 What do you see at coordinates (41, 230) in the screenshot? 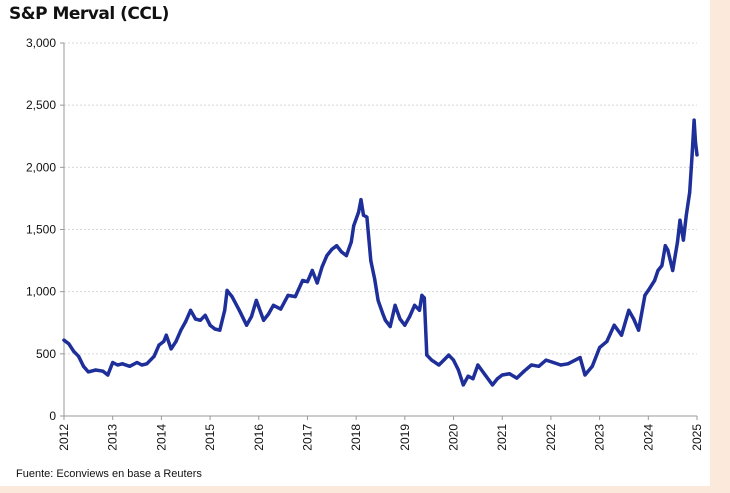
I see `y-tick-label: 1,500` at bounding box center [41, 230].